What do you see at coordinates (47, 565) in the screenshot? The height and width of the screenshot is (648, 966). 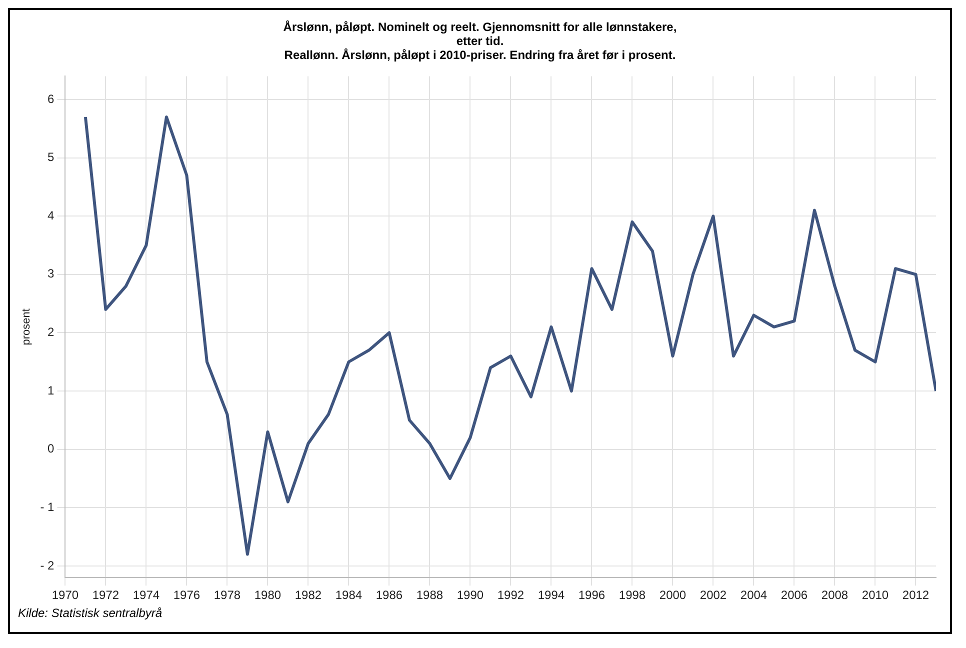 I see `y-tick-label: - 2` at bounding box center [47, 565].